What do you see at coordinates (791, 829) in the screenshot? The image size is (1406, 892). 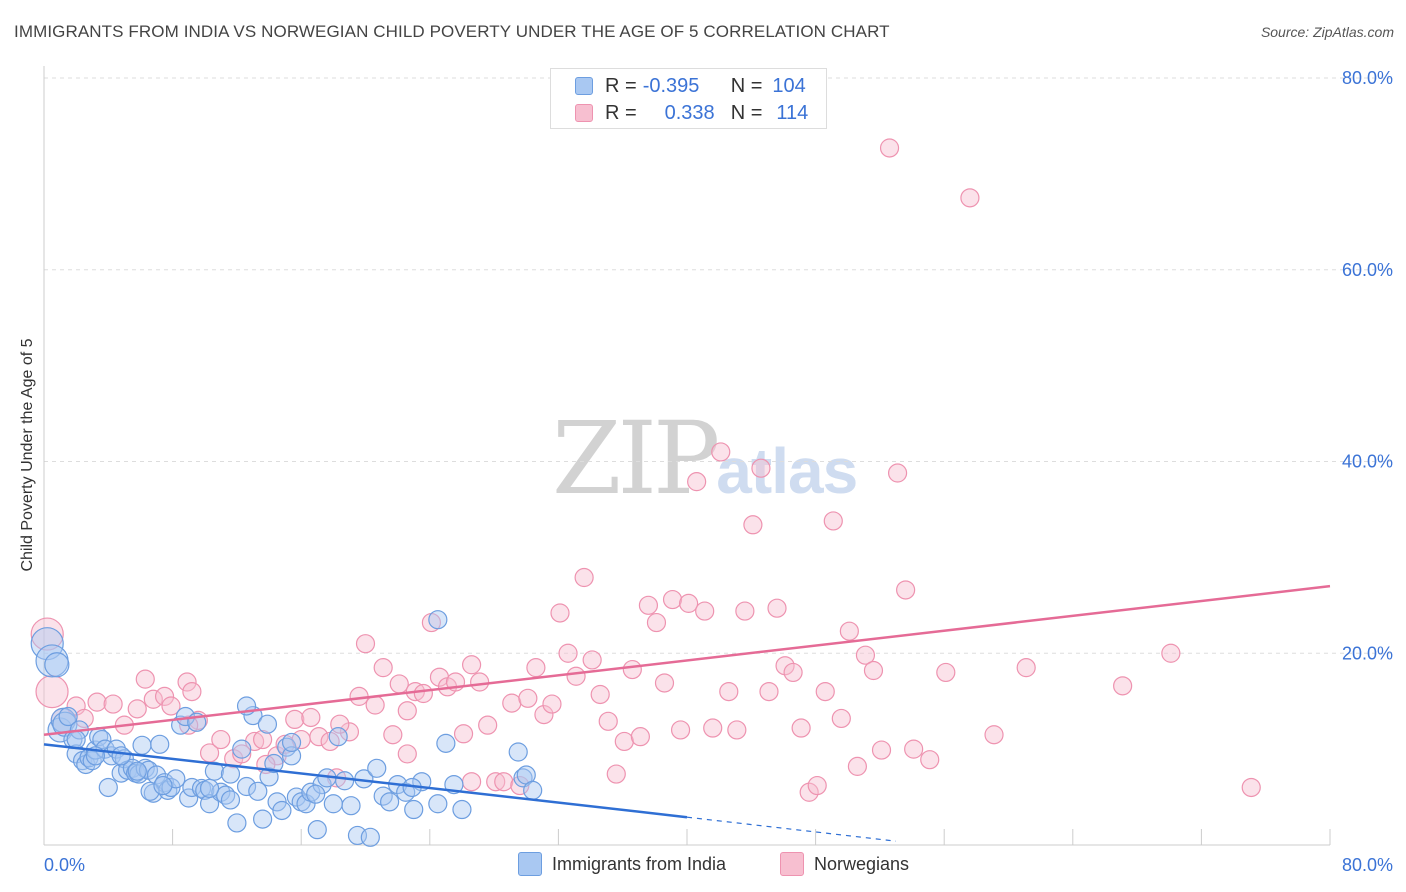 I see `india-trend-extension` at bounding box center [791, 829].